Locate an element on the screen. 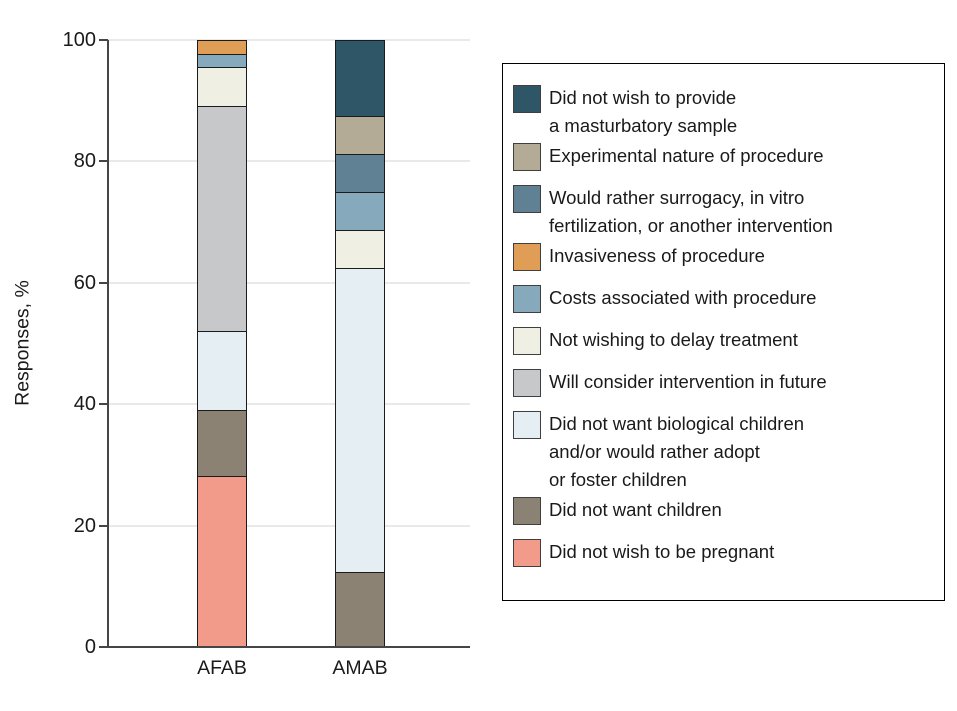 The width and height of the screenshot is (957, 711). legend-label: Did not want children is located at coordinates (635, 510).